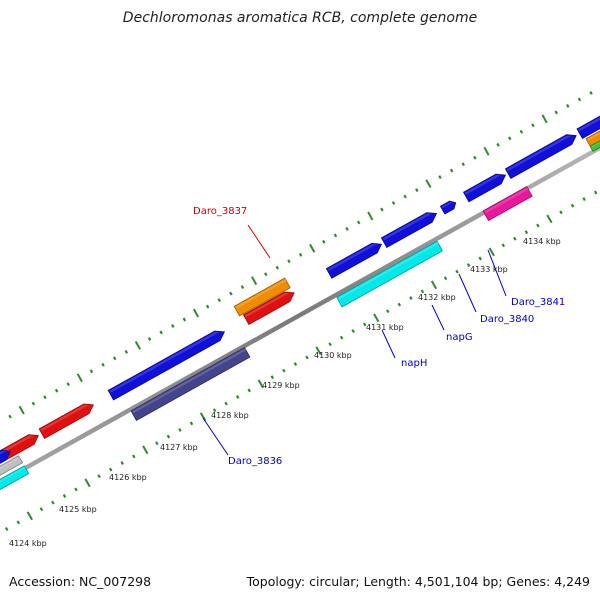 The width and height of the screenshot is (600, 600). Describe the element at coordinates (179, 447) in the screenshot. I see `tick-label: 4127 kbp` at that location.